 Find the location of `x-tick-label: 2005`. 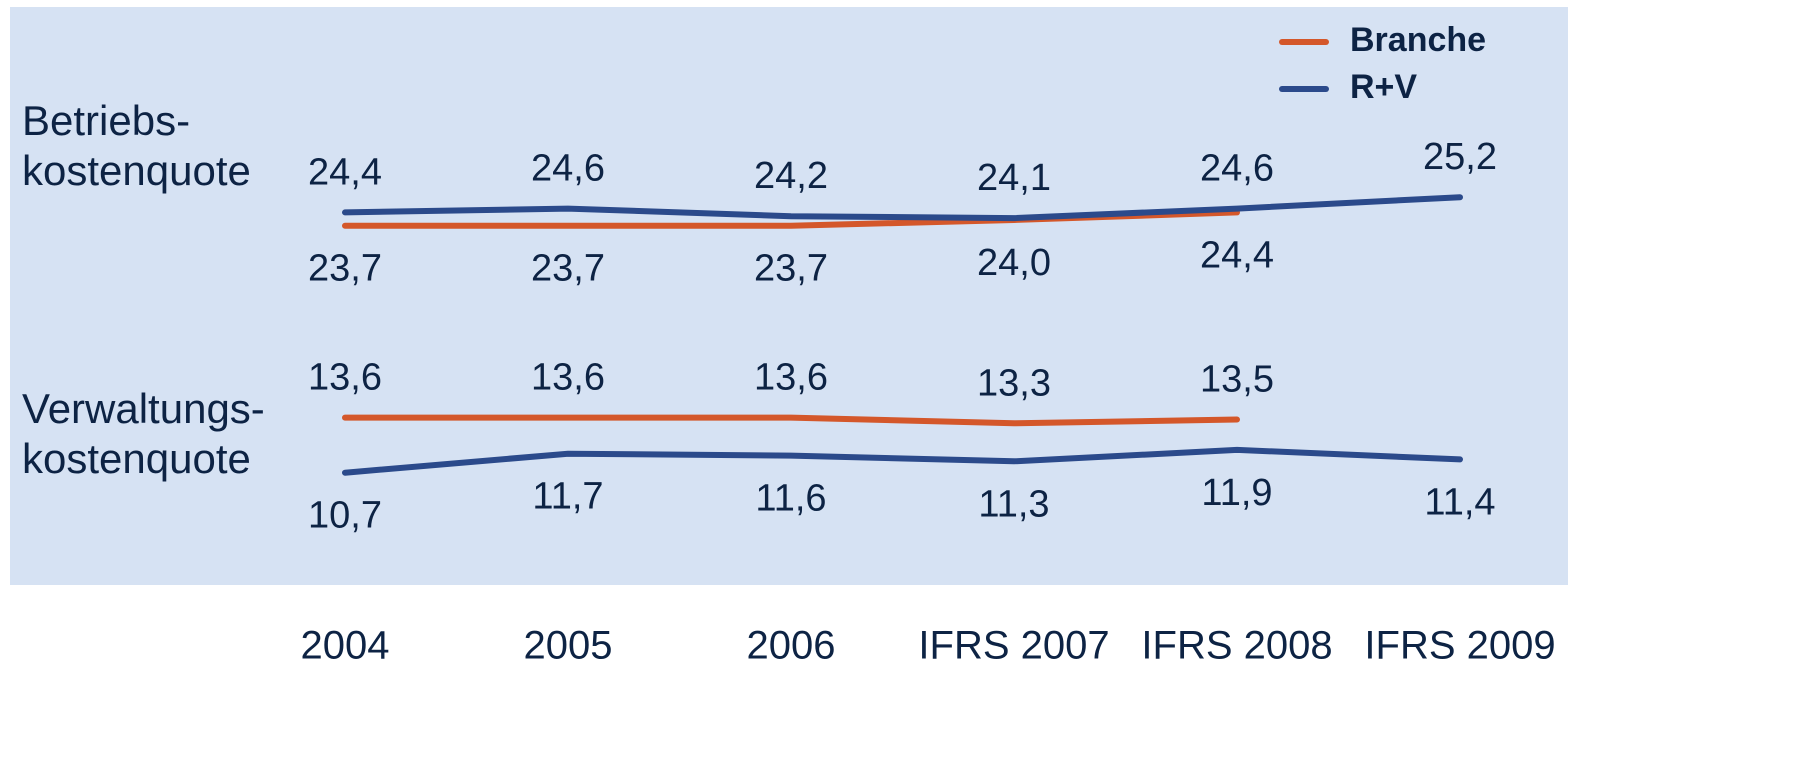

x-tick-label: 2005 is located at coordinates (568, 646).